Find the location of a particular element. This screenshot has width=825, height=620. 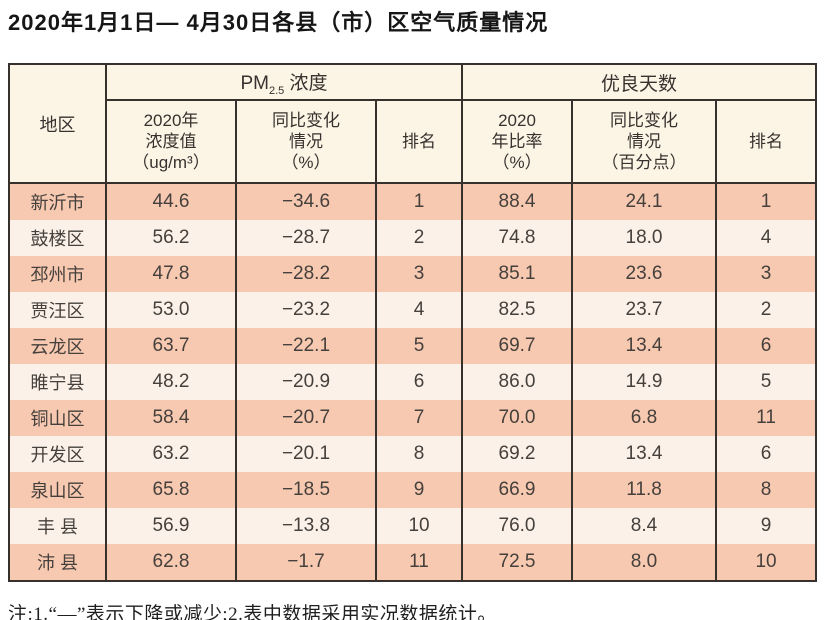

column-group-good-days: 优良天数 is located at coordinates (639, 82).